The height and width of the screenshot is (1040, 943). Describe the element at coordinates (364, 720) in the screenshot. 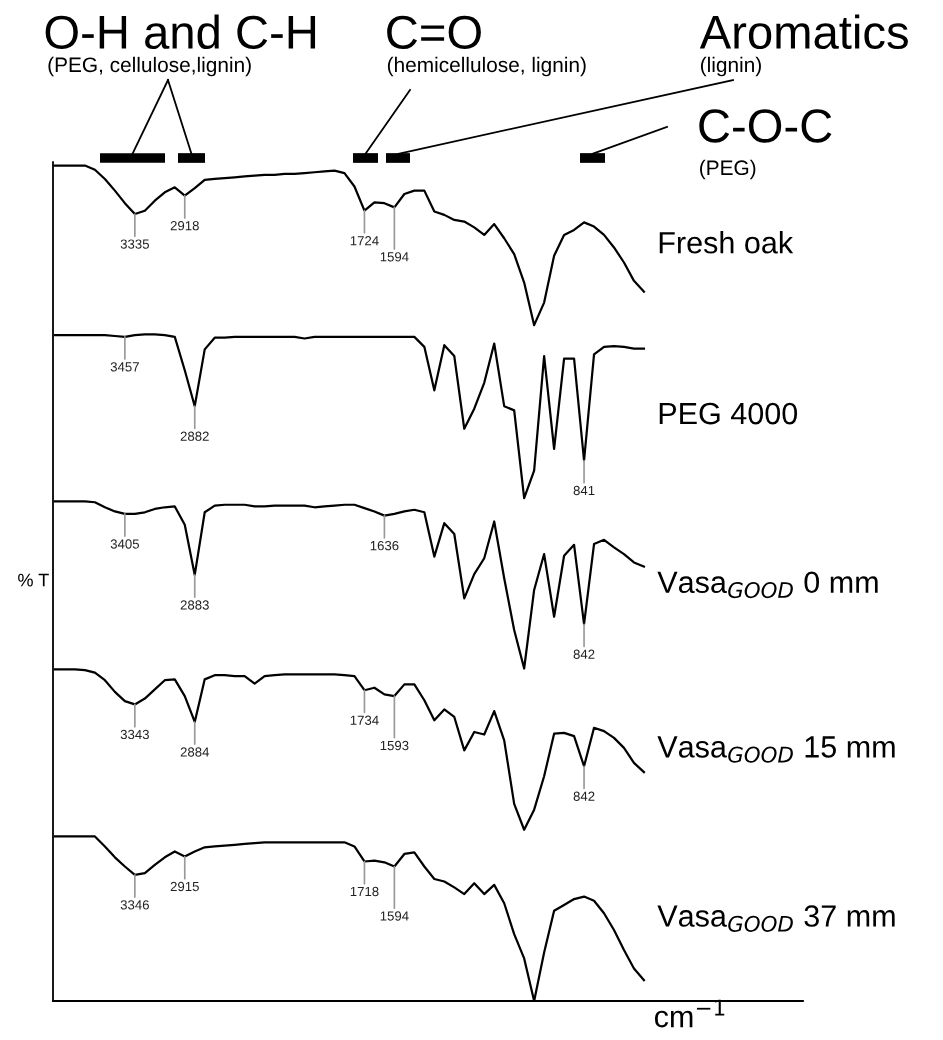

I see `annotation: 1734` at that location.